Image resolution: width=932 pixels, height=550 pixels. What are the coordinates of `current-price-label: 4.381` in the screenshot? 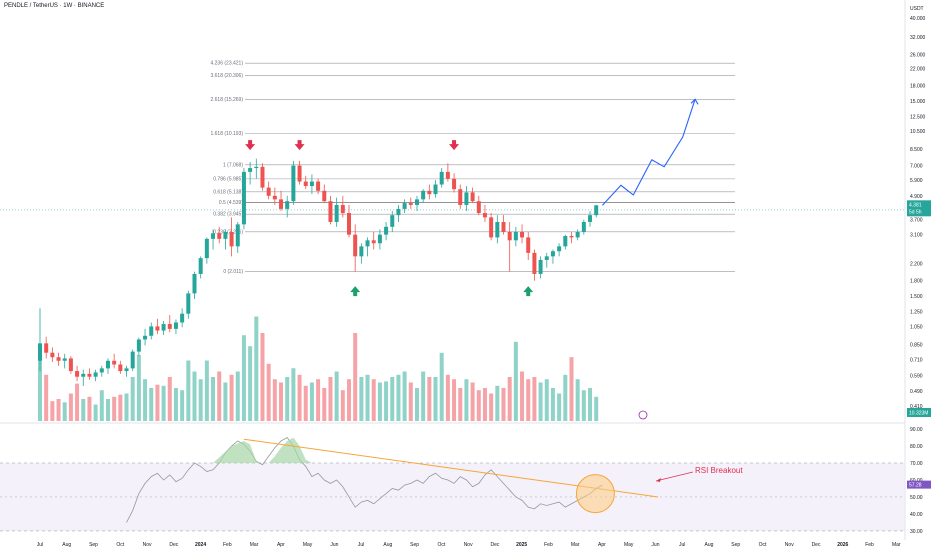 It's located at (915, 205).